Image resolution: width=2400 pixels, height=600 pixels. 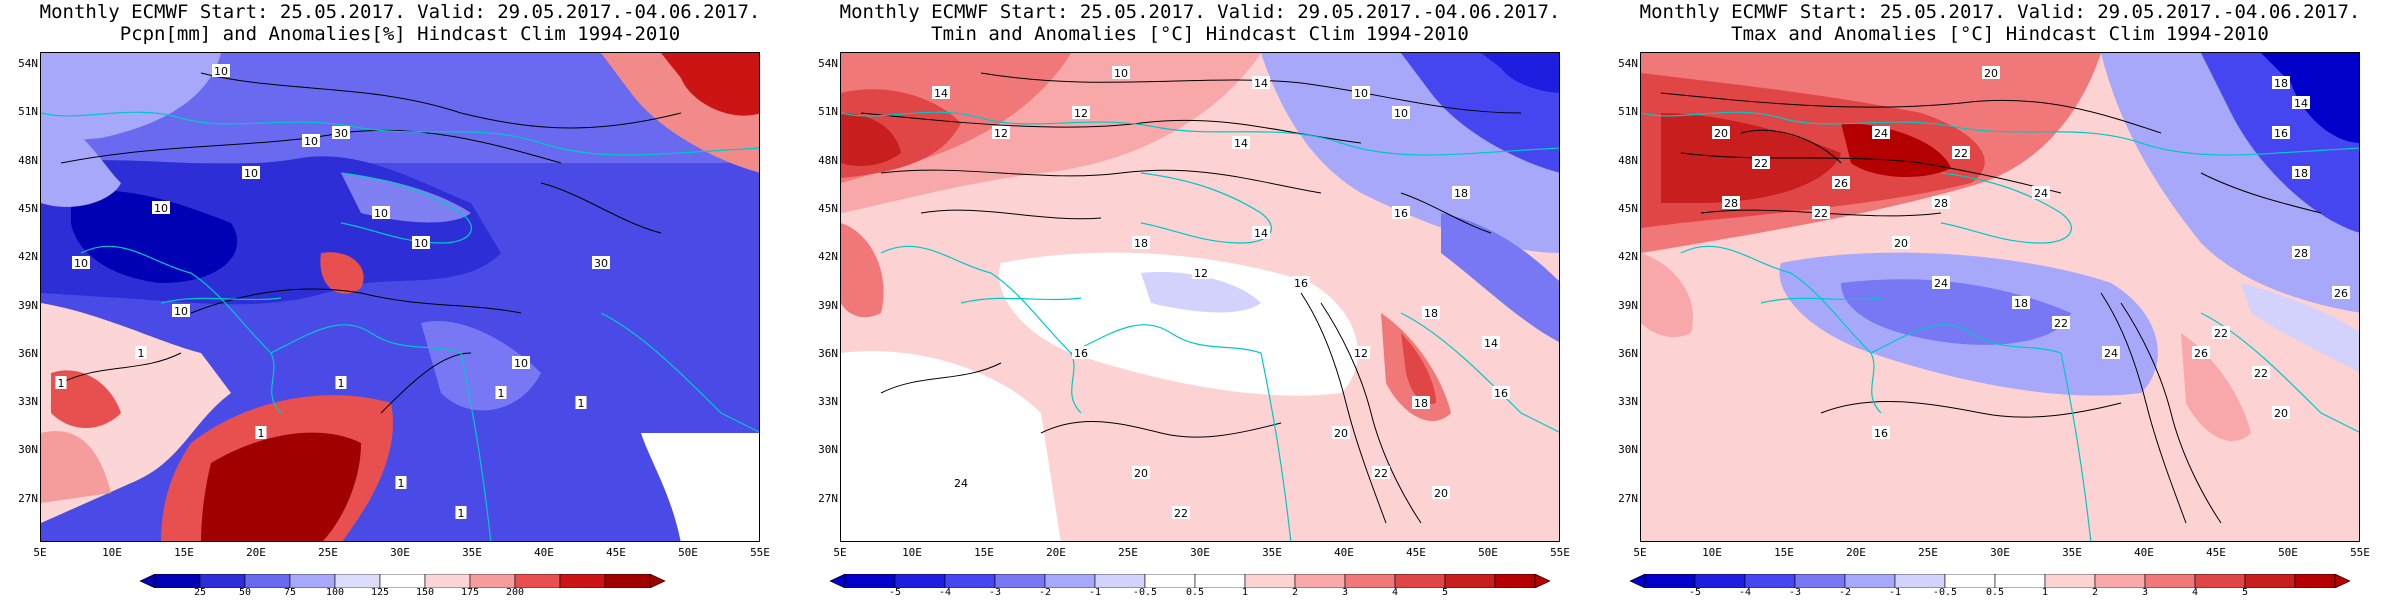 I want to click on colorbar-label: -3, so click(x=995, y=592).